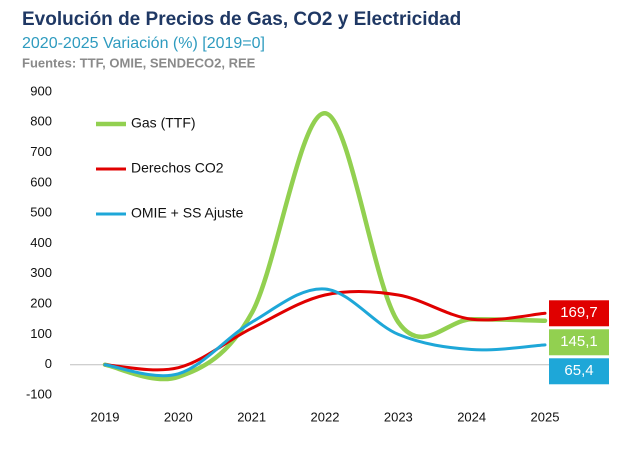 This screenshot has width=636, height=450. What do you see at coordinates (398, 416) in the screenshot?
I see `x-tick-label: 2023` at bounding box center [398, 416].